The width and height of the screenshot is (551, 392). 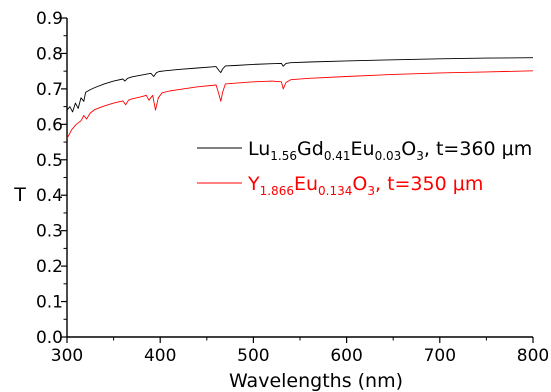 What do you see at coordinates (49, 54) in the screenshot?
I see `y-tick-label: 0.8` at bounding box center [49, 54].